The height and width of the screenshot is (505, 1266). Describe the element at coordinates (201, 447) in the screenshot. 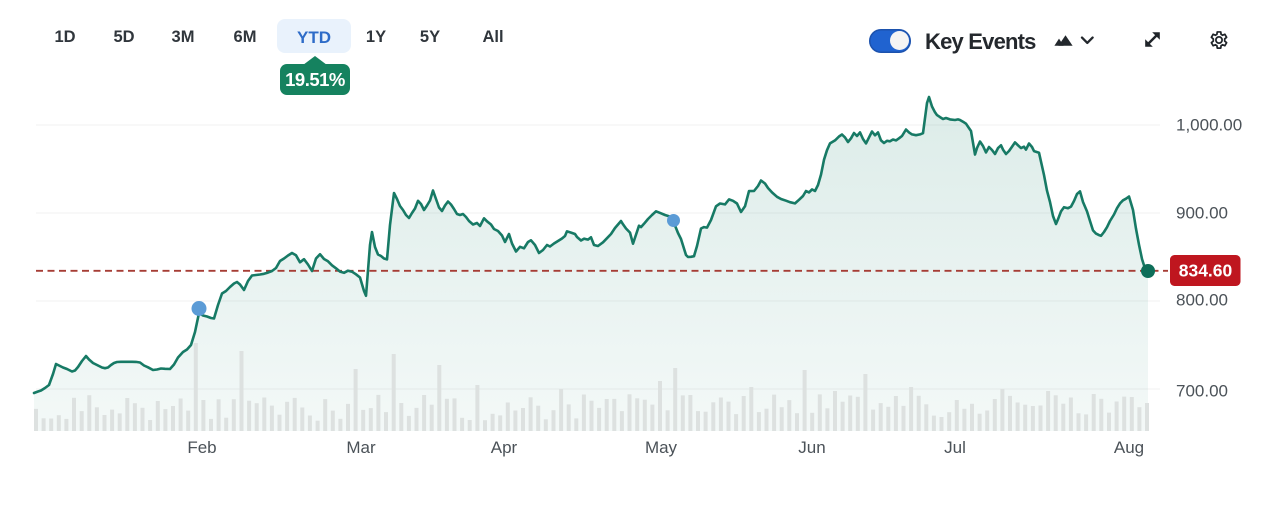

I see `svg-text: Feb` at that location.